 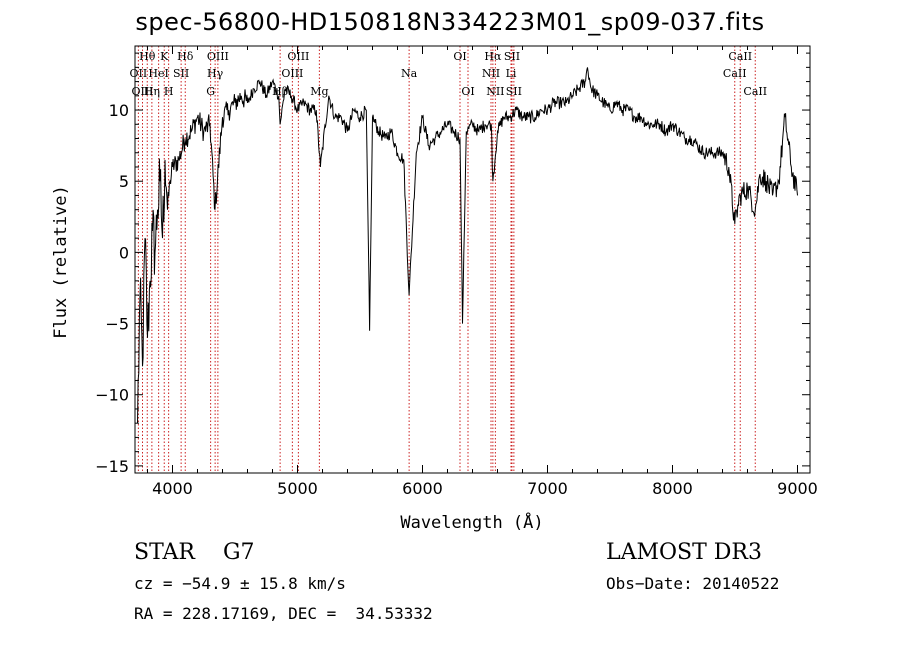 I want to click on y-tick-label: −15, so click(x=112, y=466).